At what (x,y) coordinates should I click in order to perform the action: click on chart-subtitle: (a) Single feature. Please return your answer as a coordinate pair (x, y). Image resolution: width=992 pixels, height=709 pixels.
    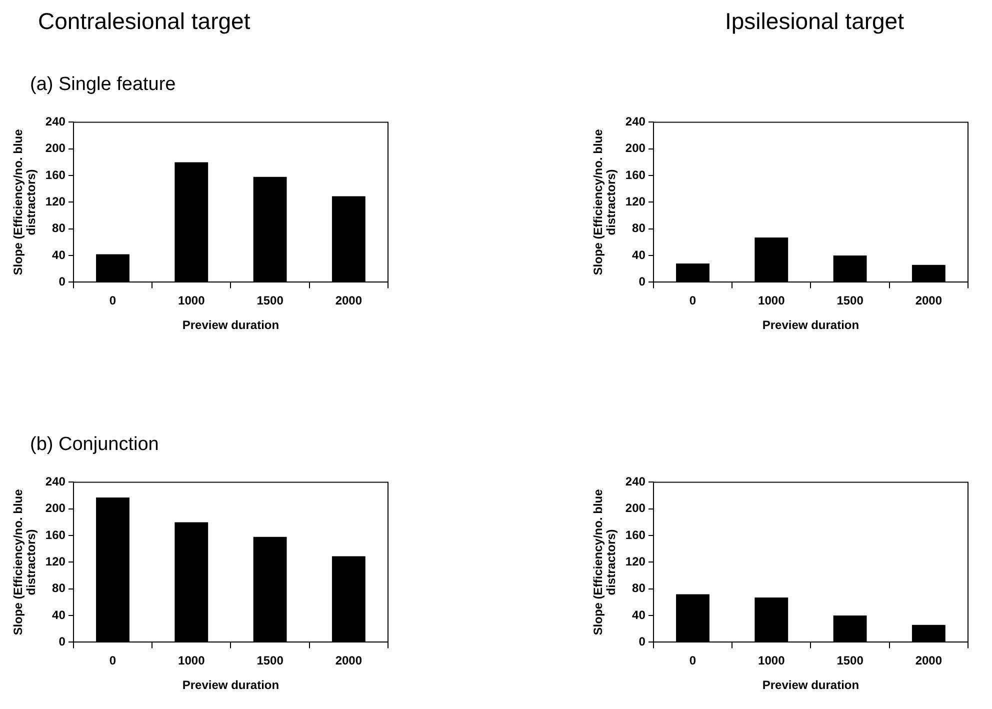
    Looking at the image, I should click on (103, 85).